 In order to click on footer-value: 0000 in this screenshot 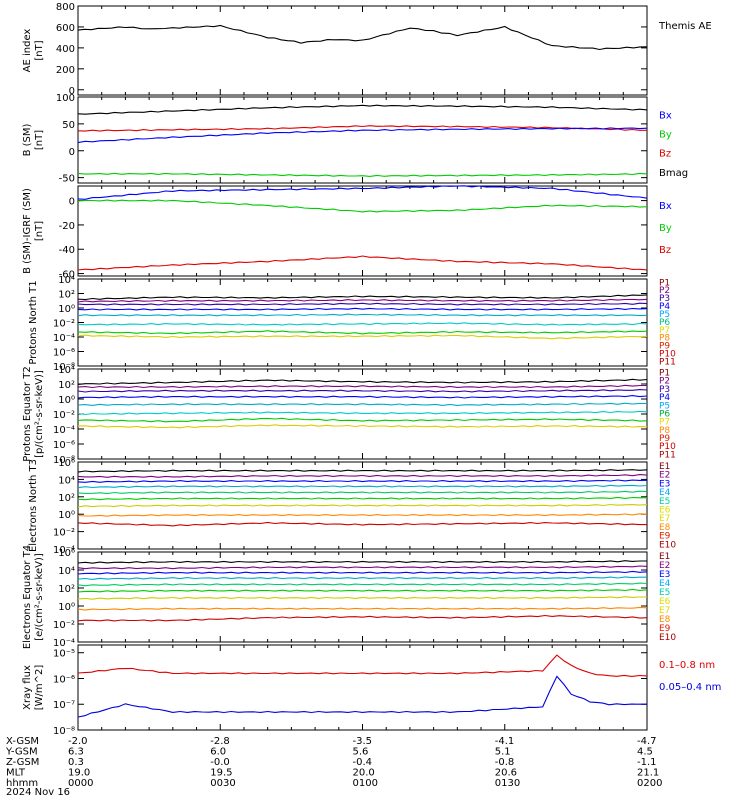, I will do `click(80, 783)`.